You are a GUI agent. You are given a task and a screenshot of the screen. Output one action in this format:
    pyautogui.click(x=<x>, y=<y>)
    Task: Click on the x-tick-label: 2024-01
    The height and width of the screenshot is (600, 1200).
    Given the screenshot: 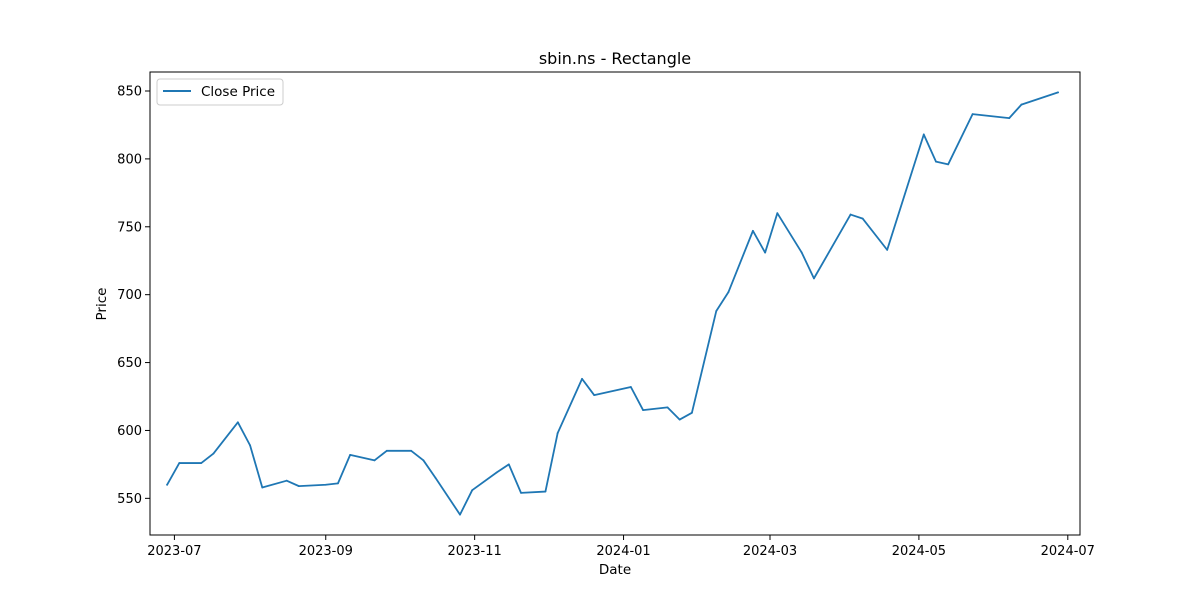 What is the action you would take?
    pyautogui.click(x=623, y=551)
    